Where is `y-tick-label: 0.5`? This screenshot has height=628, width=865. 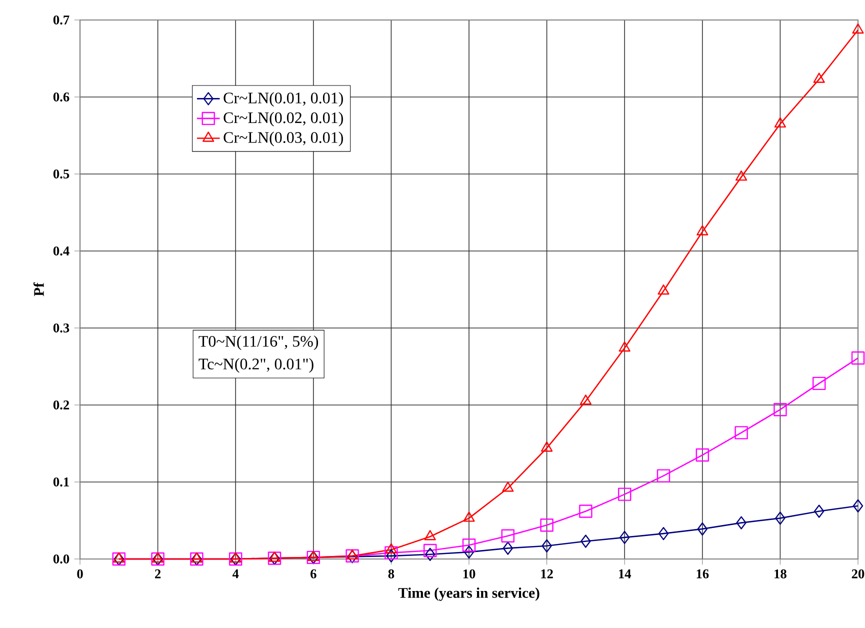 y-tick-label: 0.5 is located at coordinates (61, 174).